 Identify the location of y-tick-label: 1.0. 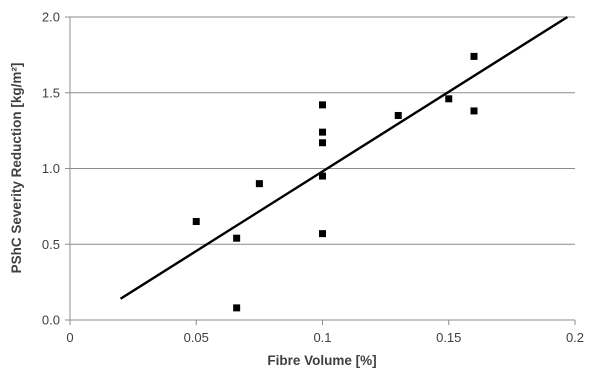
(51, 168).